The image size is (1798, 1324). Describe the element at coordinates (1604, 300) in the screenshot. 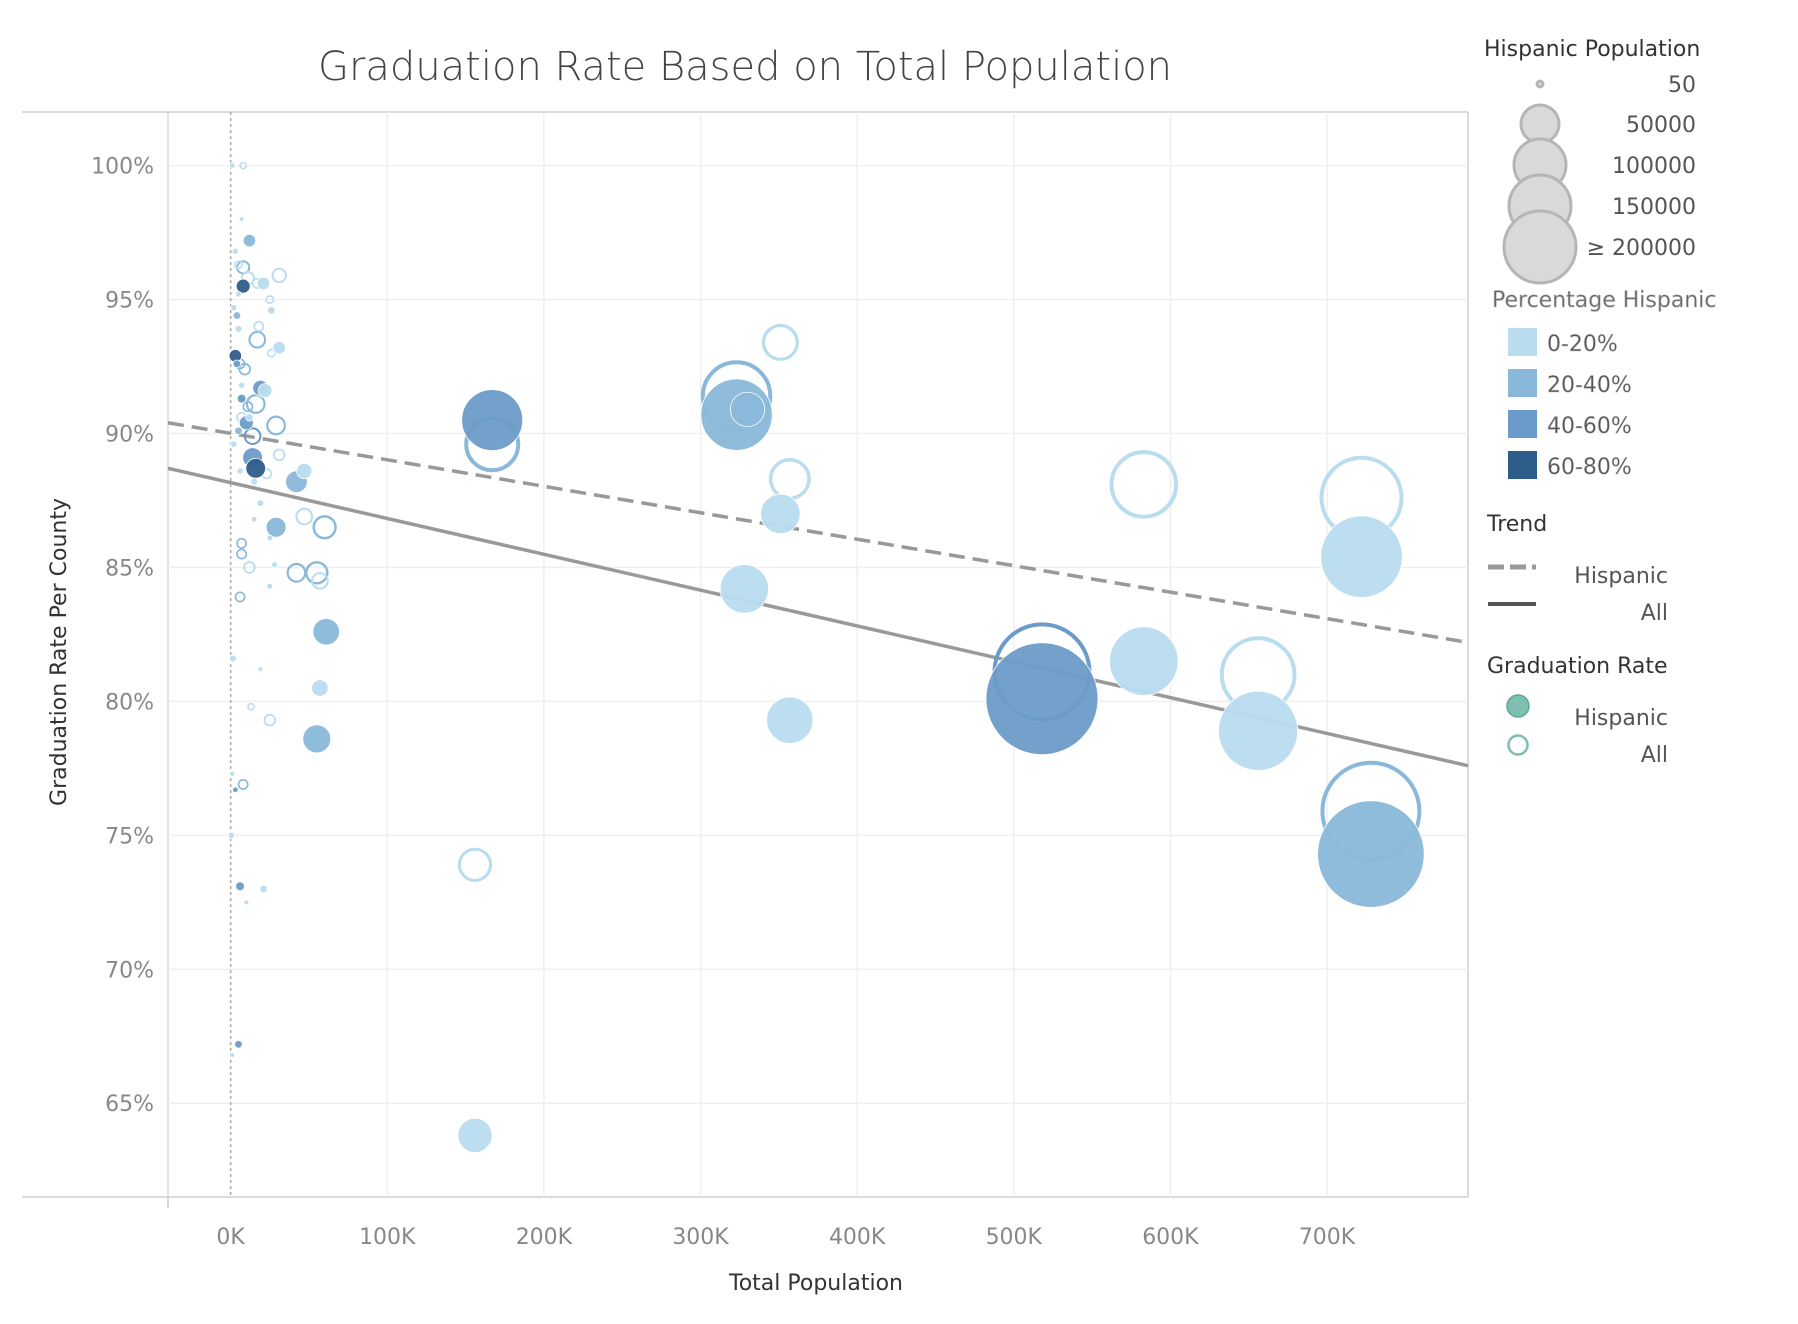

I see `color-legend-title: Percentage Hispanic` at that location.